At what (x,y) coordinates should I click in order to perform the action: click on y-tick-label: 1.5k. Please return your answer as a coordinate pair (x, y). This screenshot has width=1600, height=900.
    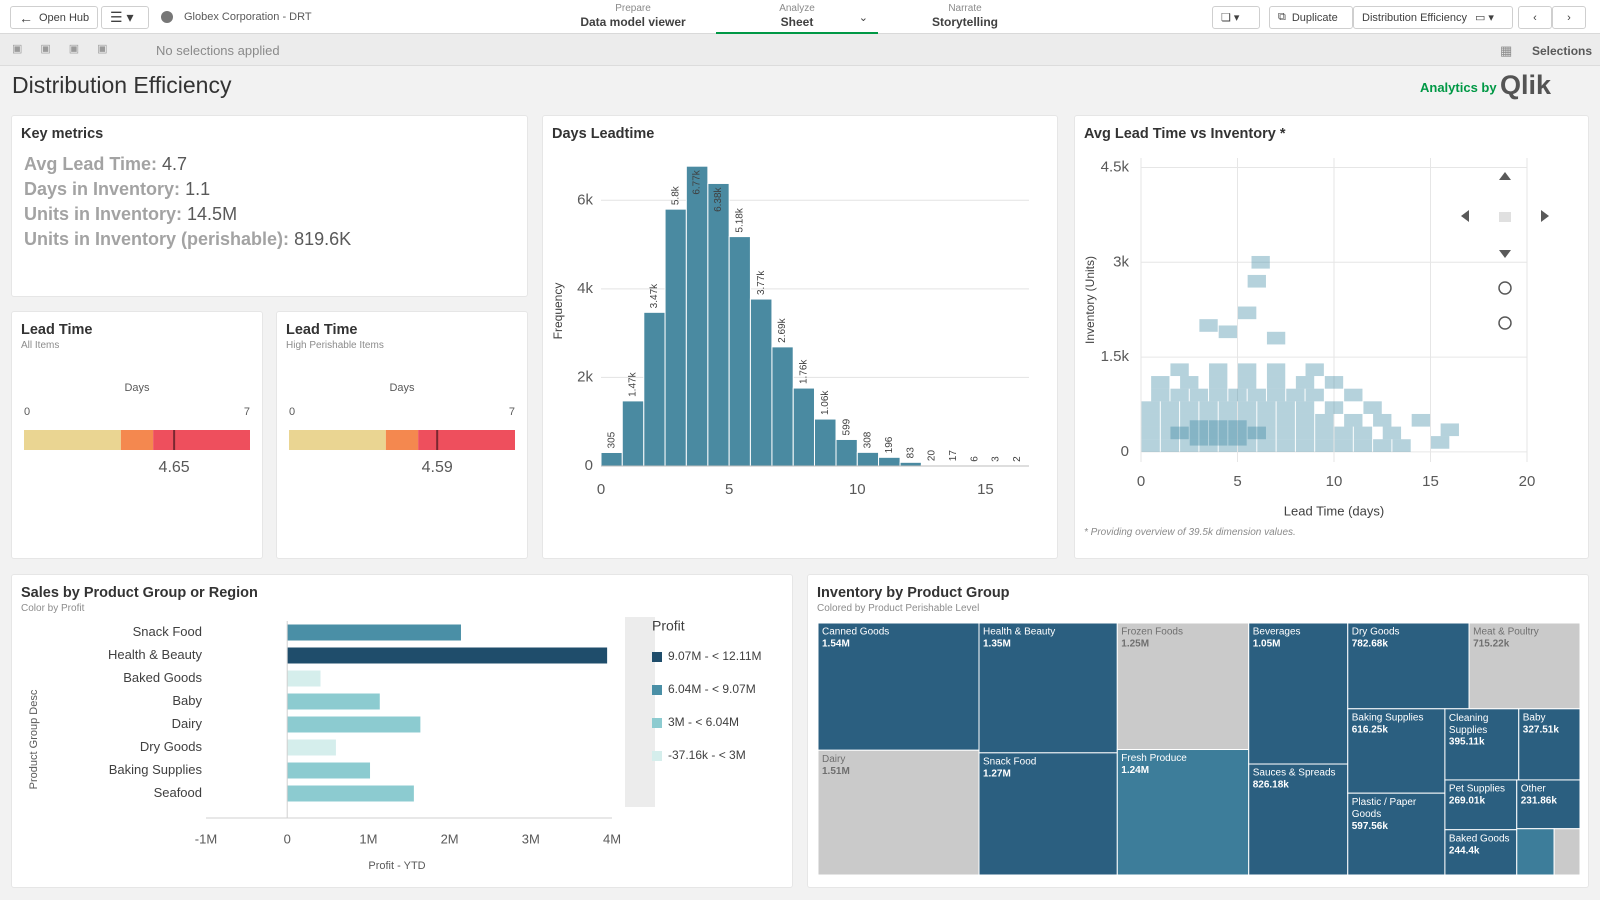
    Looking at the image, I should click on (1115, 356).